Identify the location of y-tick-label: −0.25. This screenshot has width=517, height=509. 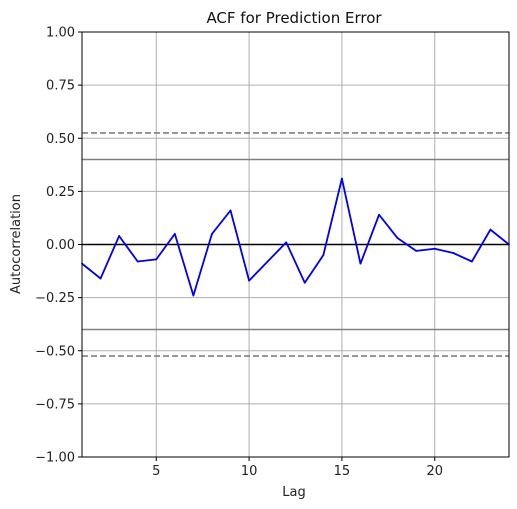
(55, 298).